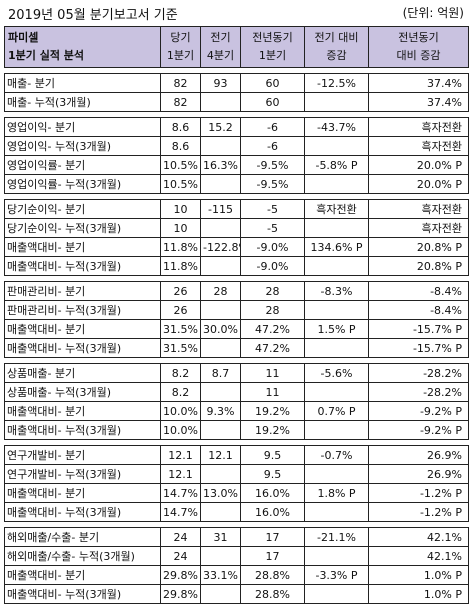 Image resolution: width=472 pixels, height=607 pixels. Describe the element at coordinates (220, 373) in the screenshot. I see `previous-quarter: 8.7` at that location.